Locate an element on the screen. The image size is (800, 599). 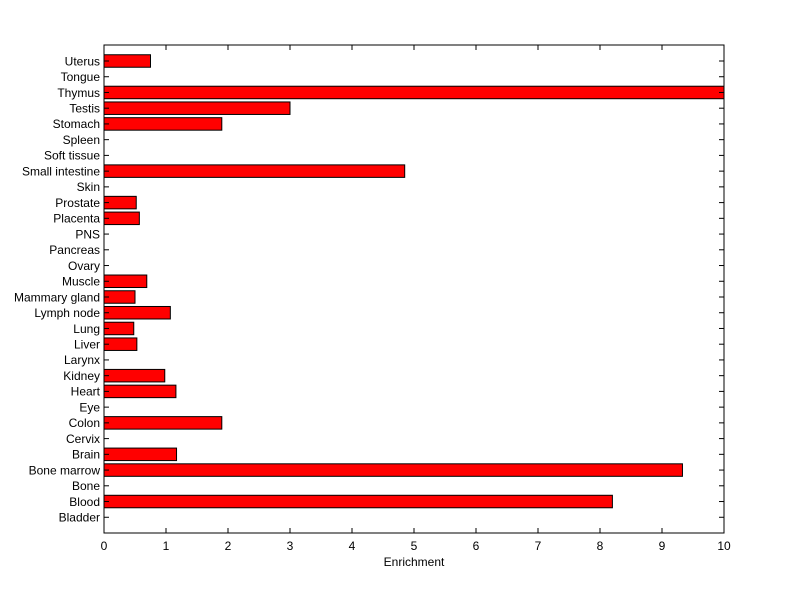
y-tick-label: PNS is located at coordinates (87, 234).